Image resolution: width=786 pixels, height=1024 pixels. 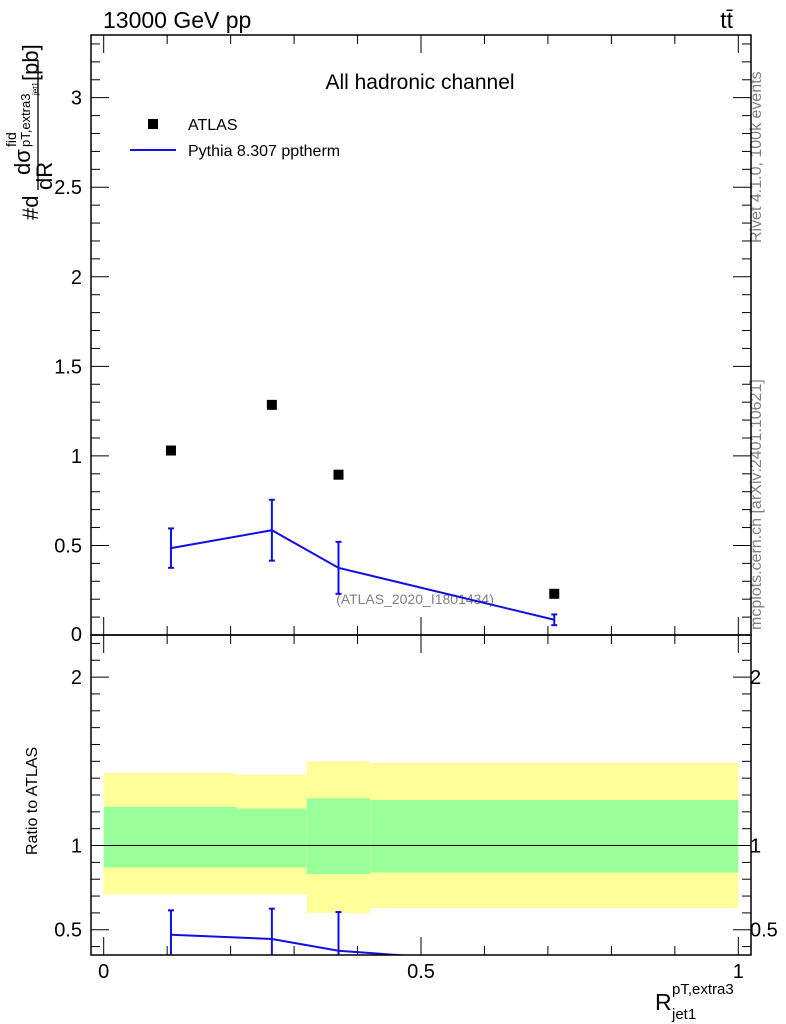 I want to click on legend-label-pythia: Pythia 8.307 pptherm, so click(x=264, y=151).